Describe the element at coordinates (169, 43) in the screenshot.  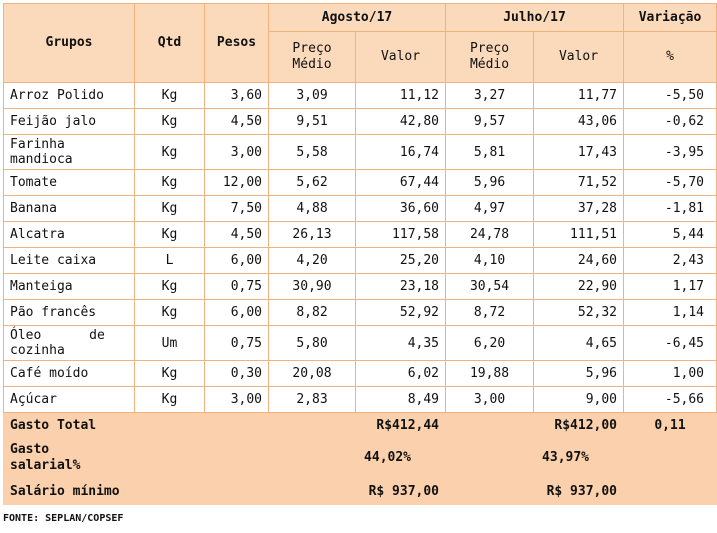
I see `header-qtd: Qtd` at that location.